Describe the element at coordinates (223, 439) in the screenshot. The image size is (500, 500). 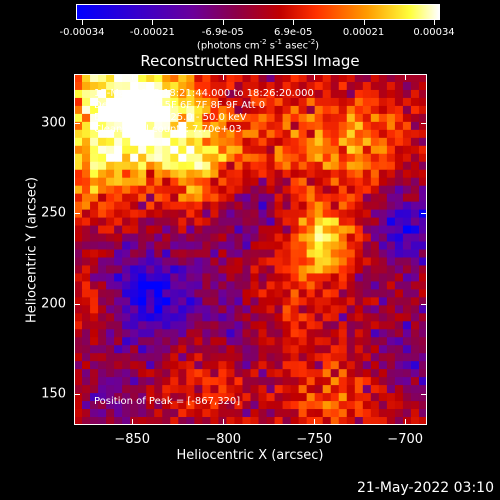
I see `x-axis-tick-label: −800` at that location.